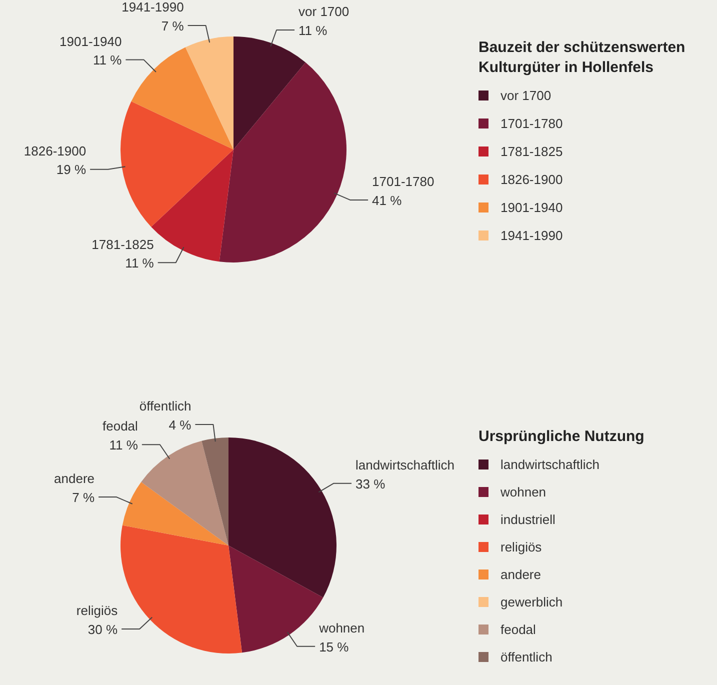 The width and height of the screenshot is (717, 685). What do you see at coordinates (153, 7) in the screenshot?
I see `slice-label: 1941-1990` at bounding box center [153, 7].